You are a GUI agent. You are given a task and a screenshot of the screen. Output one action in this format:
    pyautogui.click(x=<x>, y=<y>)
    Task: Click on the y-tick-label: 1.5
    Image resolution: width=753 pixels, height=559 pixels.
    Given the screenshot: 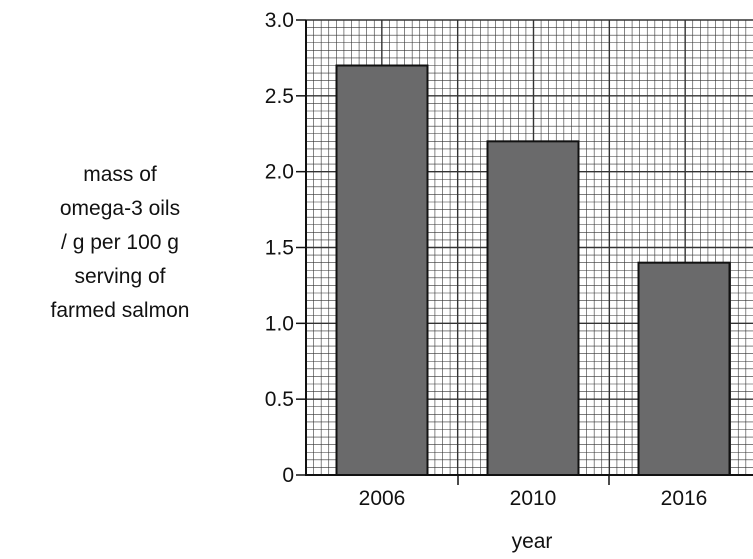 What is the action you would take?
    pyautogui.click(x=279, y=248)
    